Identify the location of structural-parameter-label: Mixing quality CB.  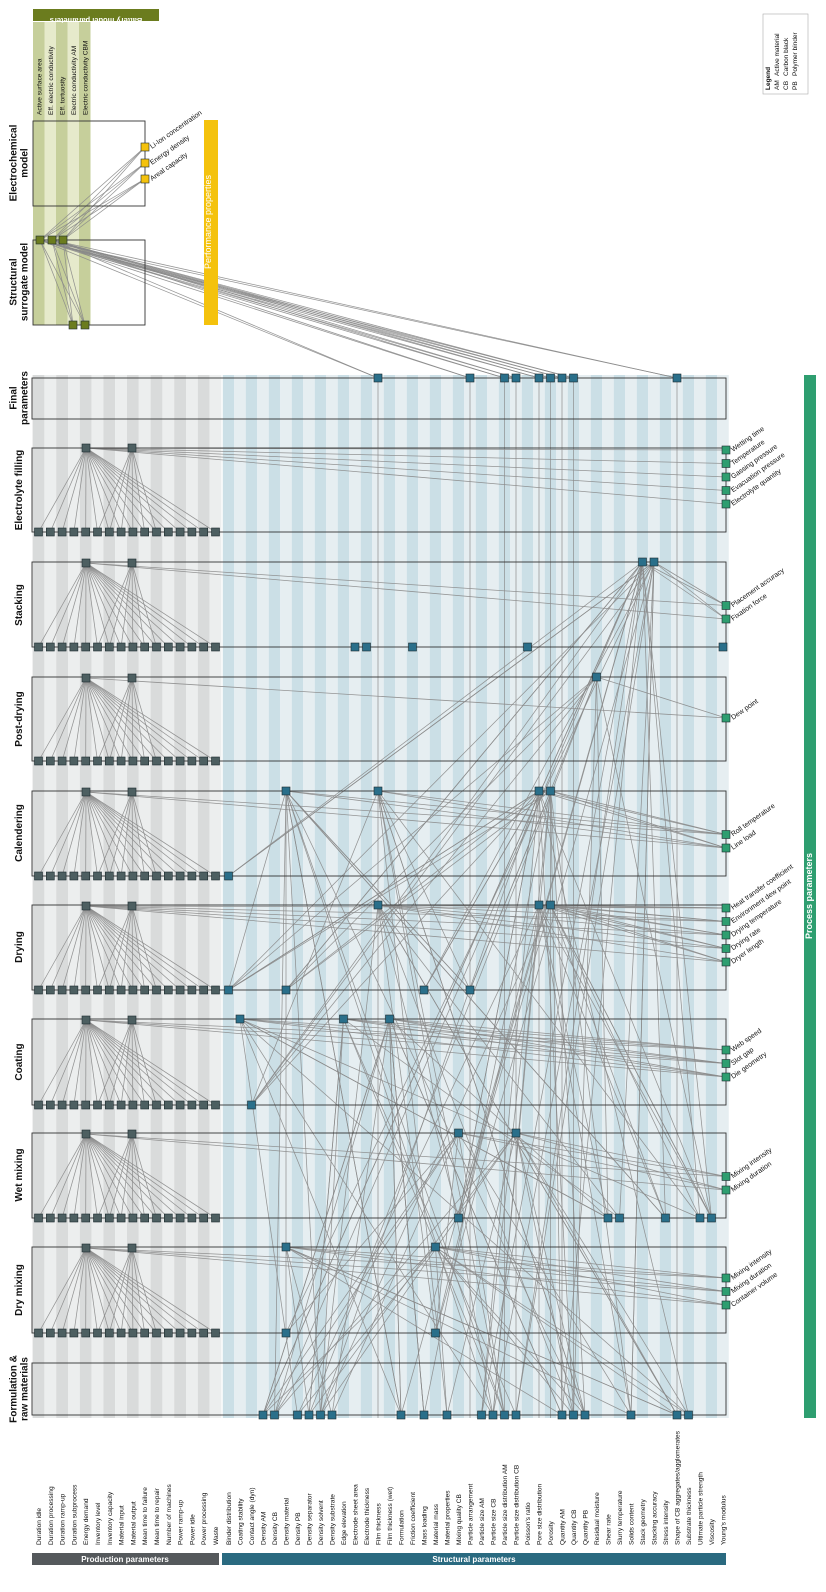
(459, 1519).